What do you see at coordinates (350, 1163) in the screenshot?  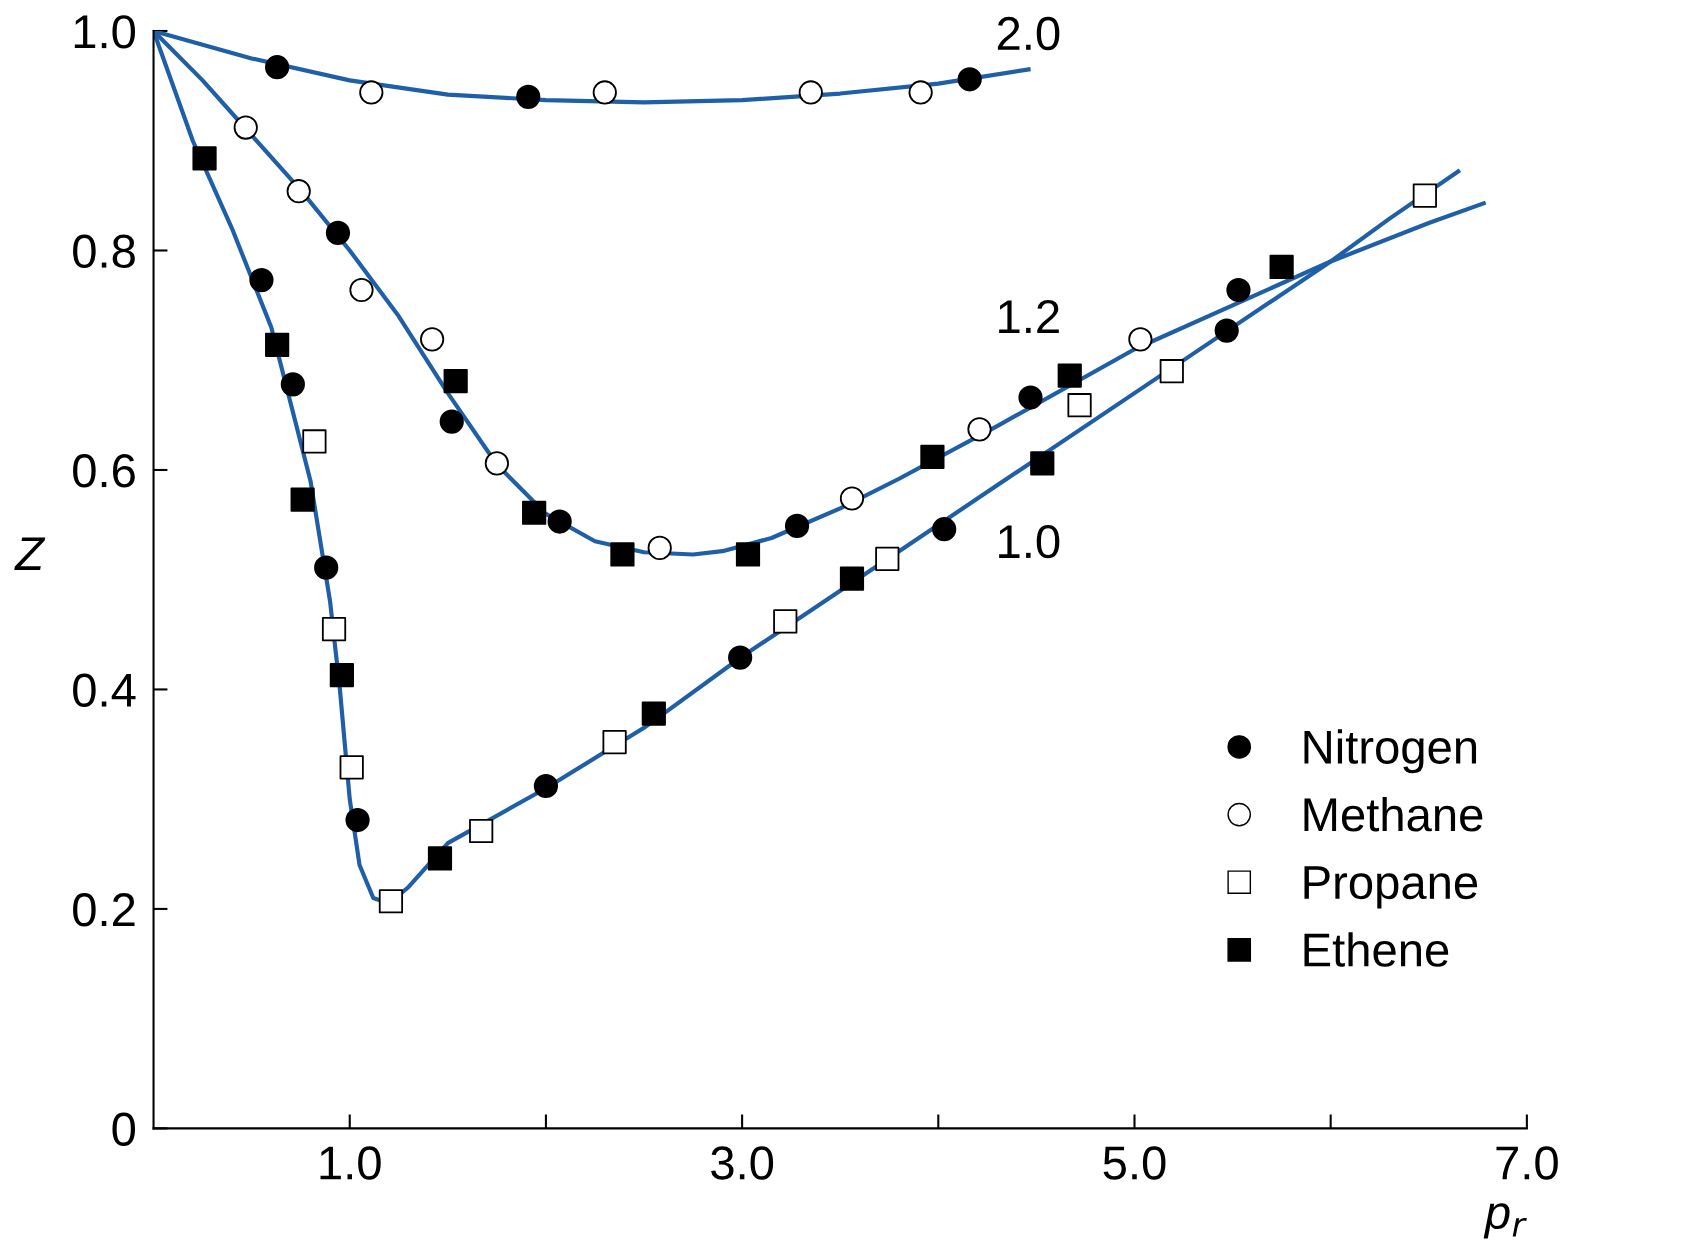 I see `x-tick-label: 1.0` at bounding box center [350, 1163].